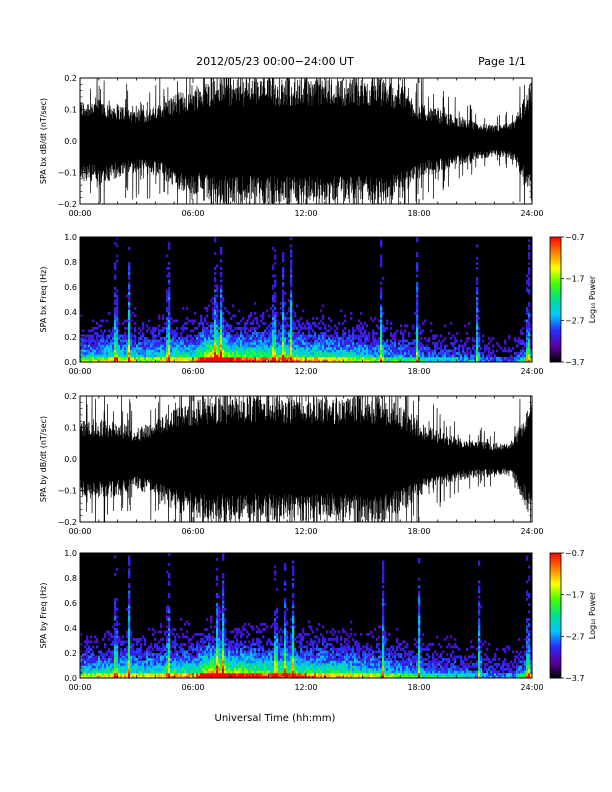 This screenshot has height=792, width=612. What do you see at coordinates (275, 61) in the screenshot?
I see `figure-title: 2012/05/23 00:00−24:00 UT` at bounding box center [275, 61].